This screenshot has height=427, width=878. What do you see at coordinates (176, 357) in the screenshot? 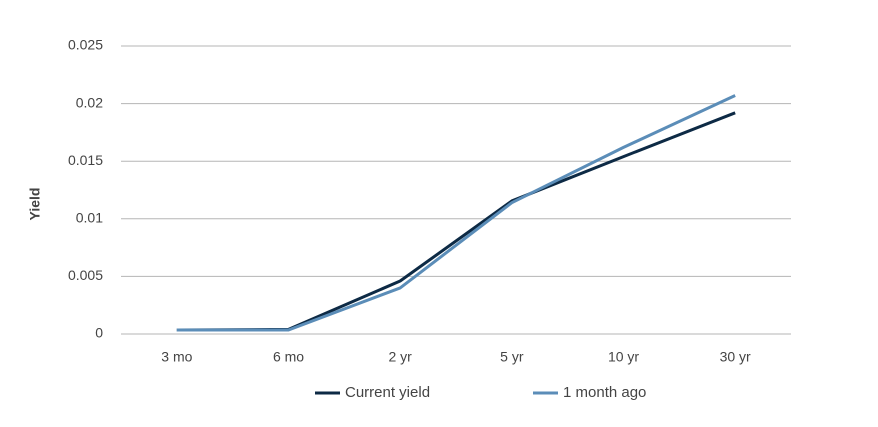
I see `x-tick-label: 3 mo` at bounding box center [176, 357].